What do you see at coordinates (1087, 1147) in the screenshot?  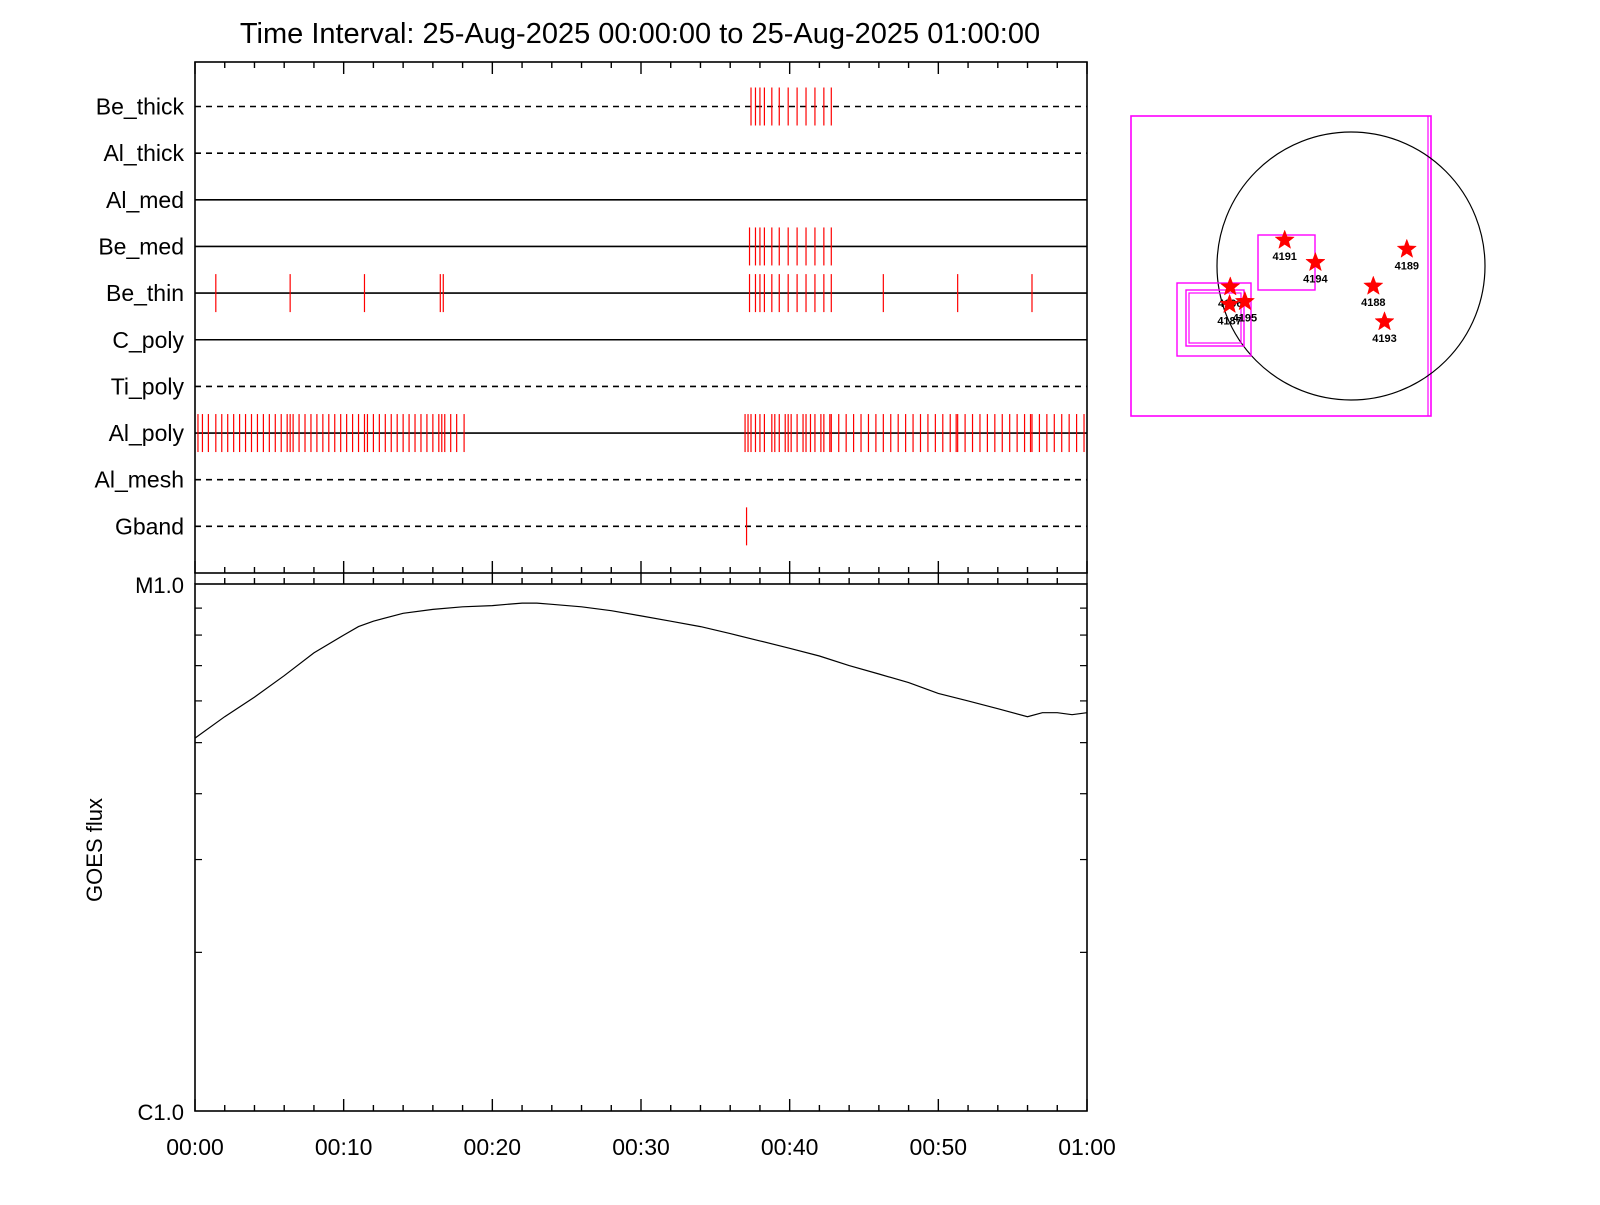 I see `x-tick-label: 01:00` at bounding box center [1087, 1147].